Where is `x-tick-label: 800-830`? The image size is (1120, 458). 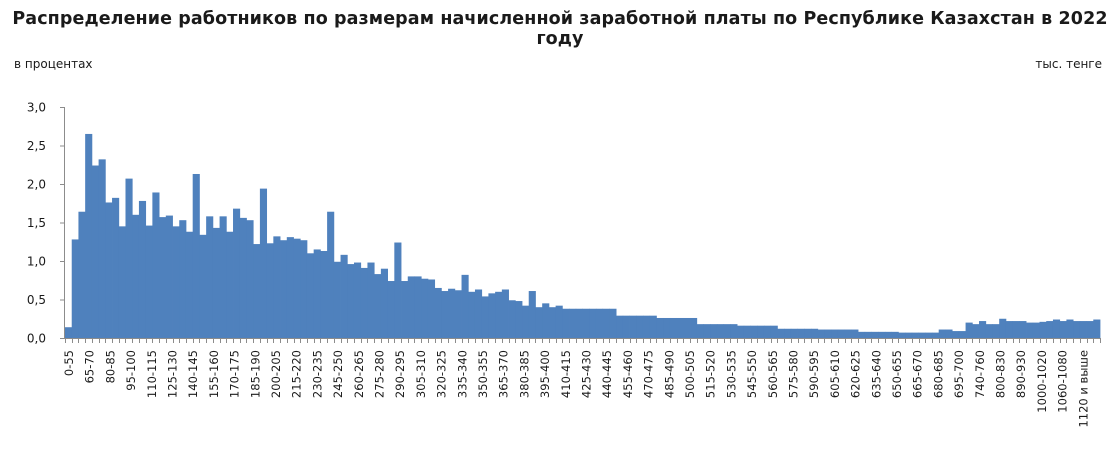
x-tick-label: 800-830 is located at coordinates (1001, 374).